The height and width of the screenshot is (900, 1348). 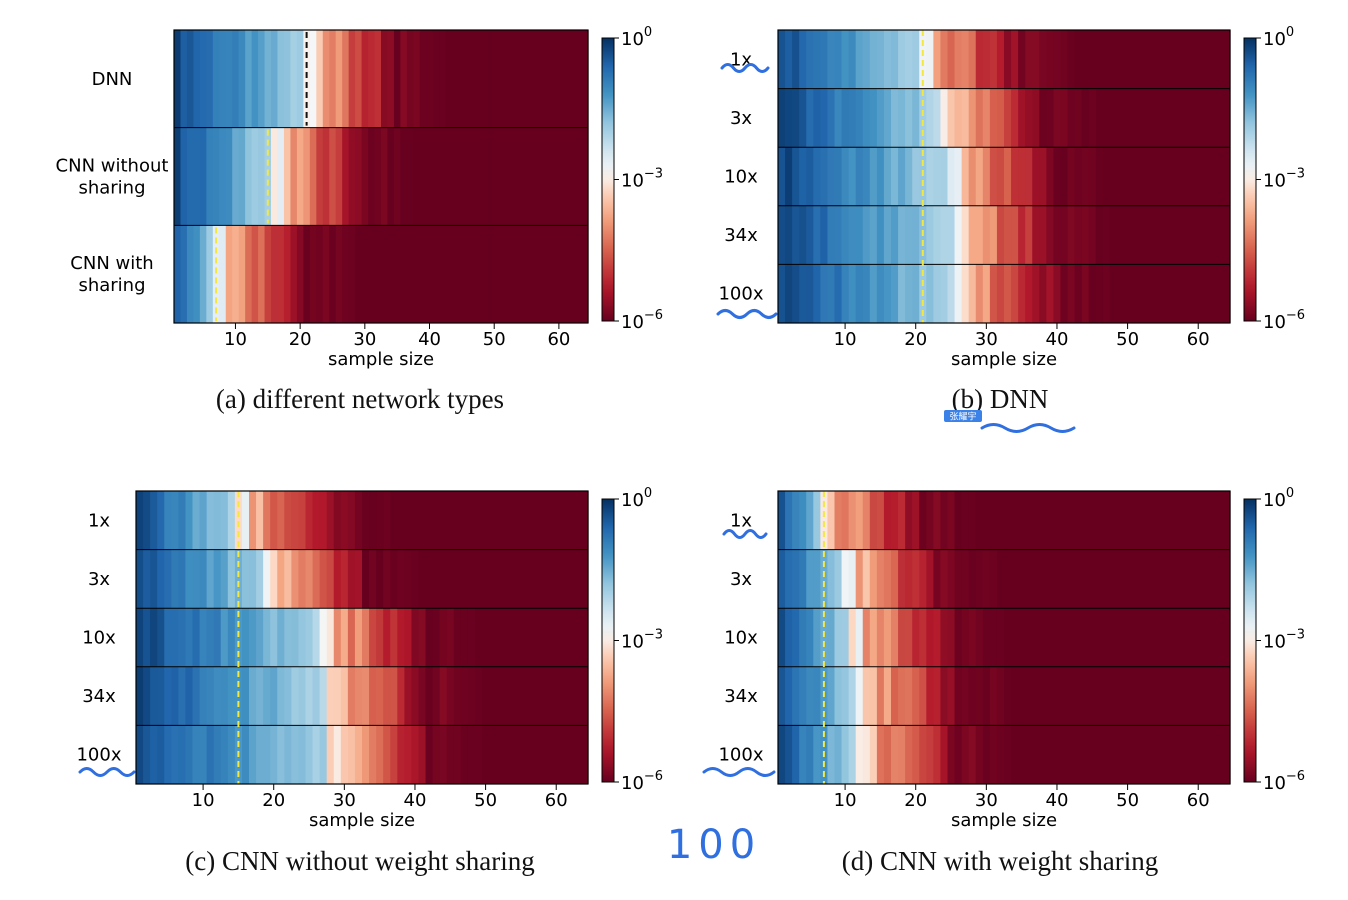 I want to click on row-label: 10x, so click(x=741, y=638).